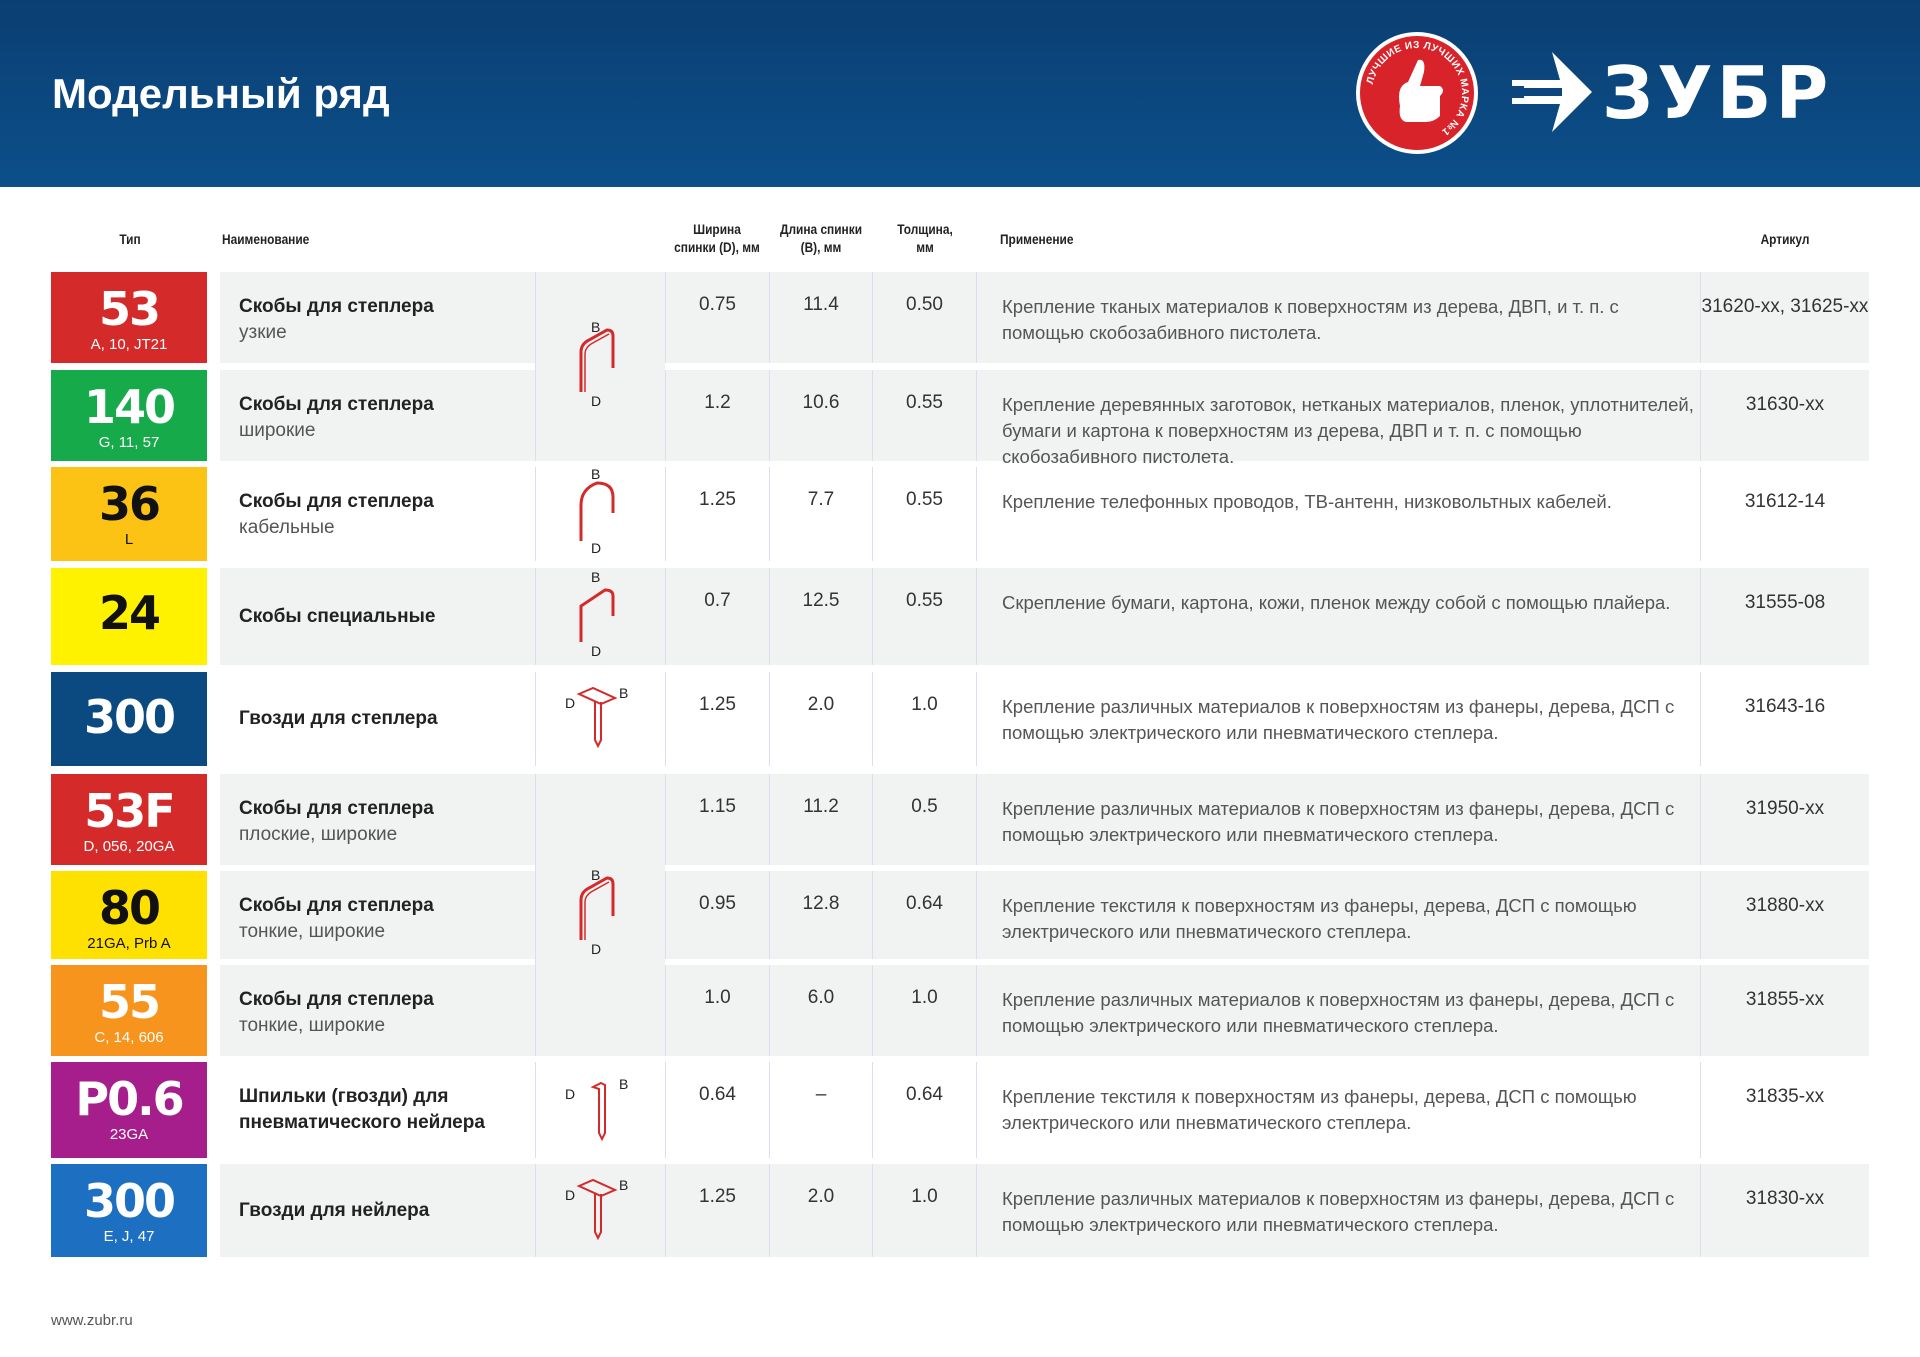  Describe the element at coordinates (820, 616) in the screenshot. I see `length-value: 12.5` at that location.